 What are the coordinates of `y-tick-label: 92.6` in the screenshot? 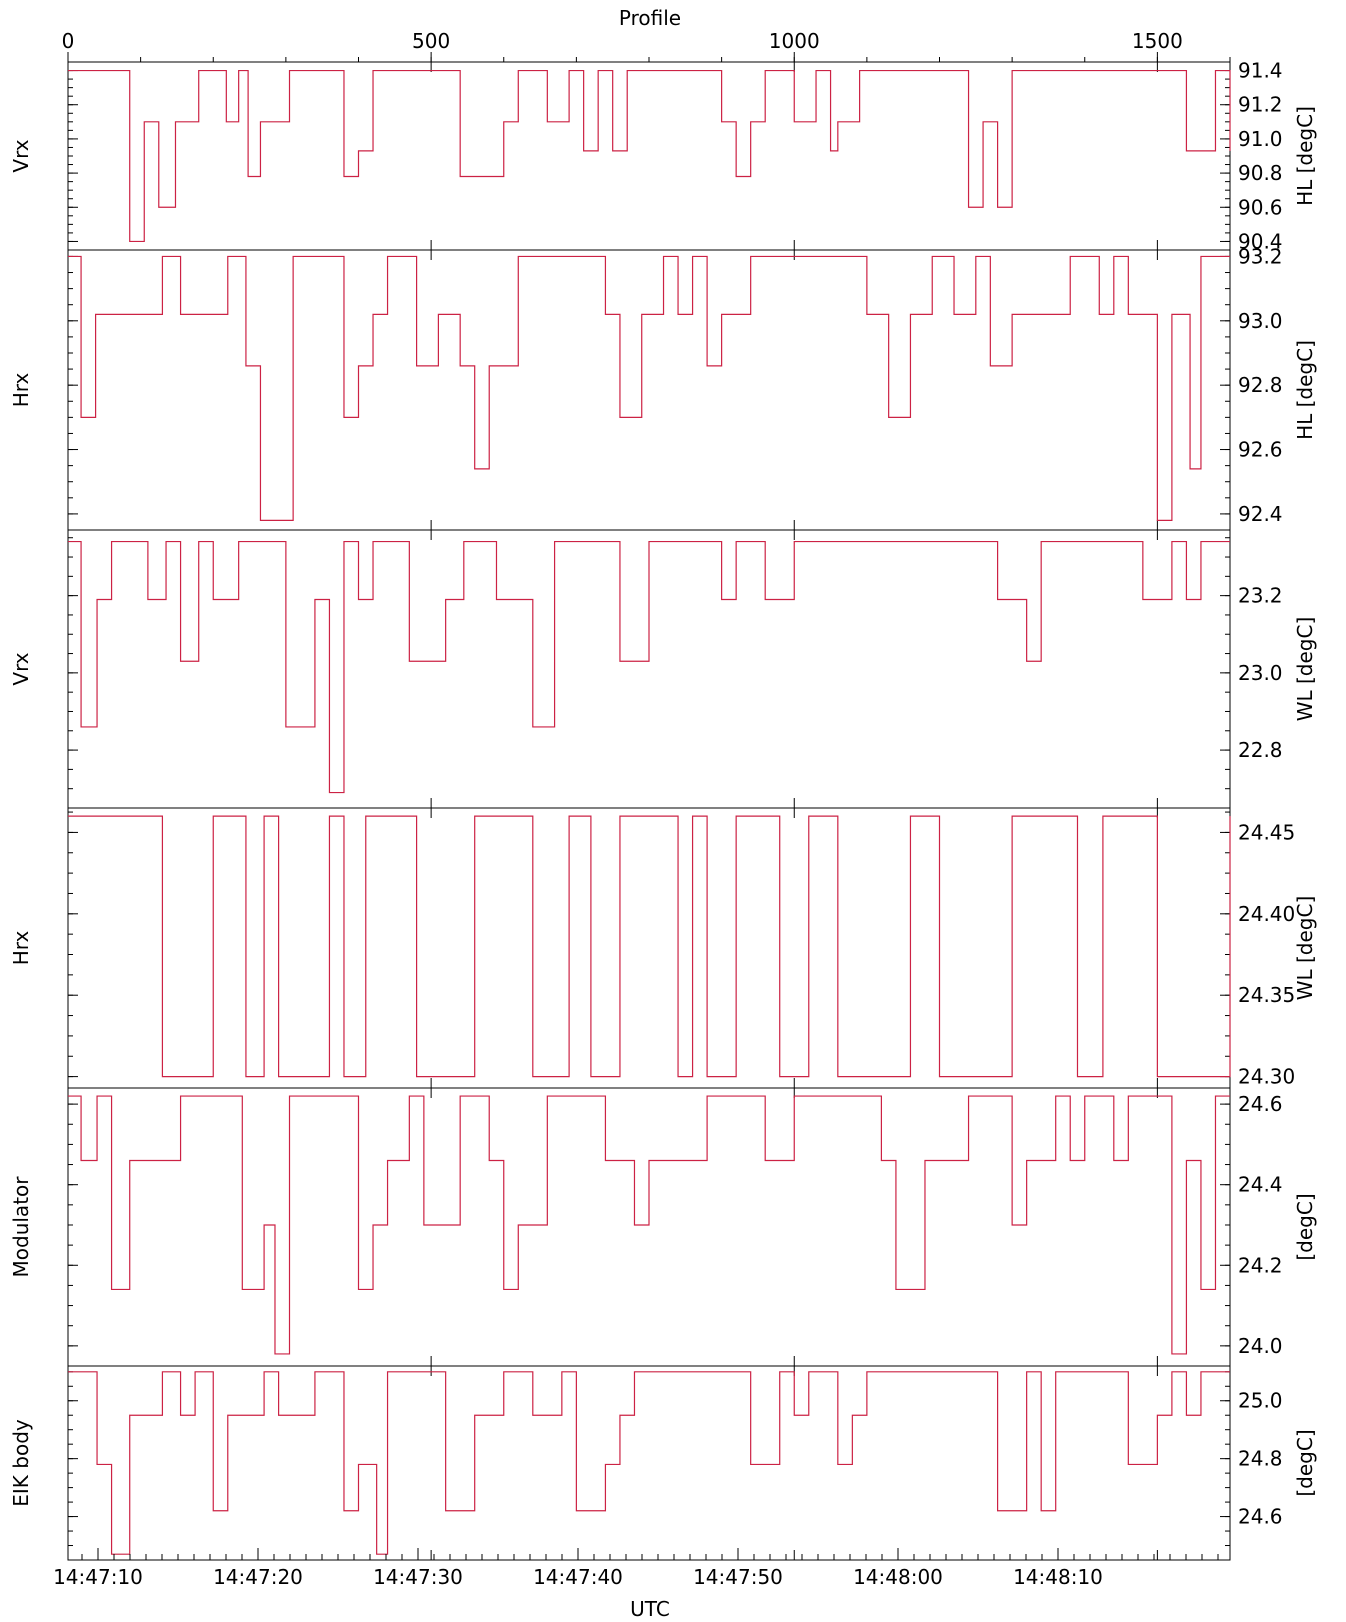 It's located at (1260, 450).